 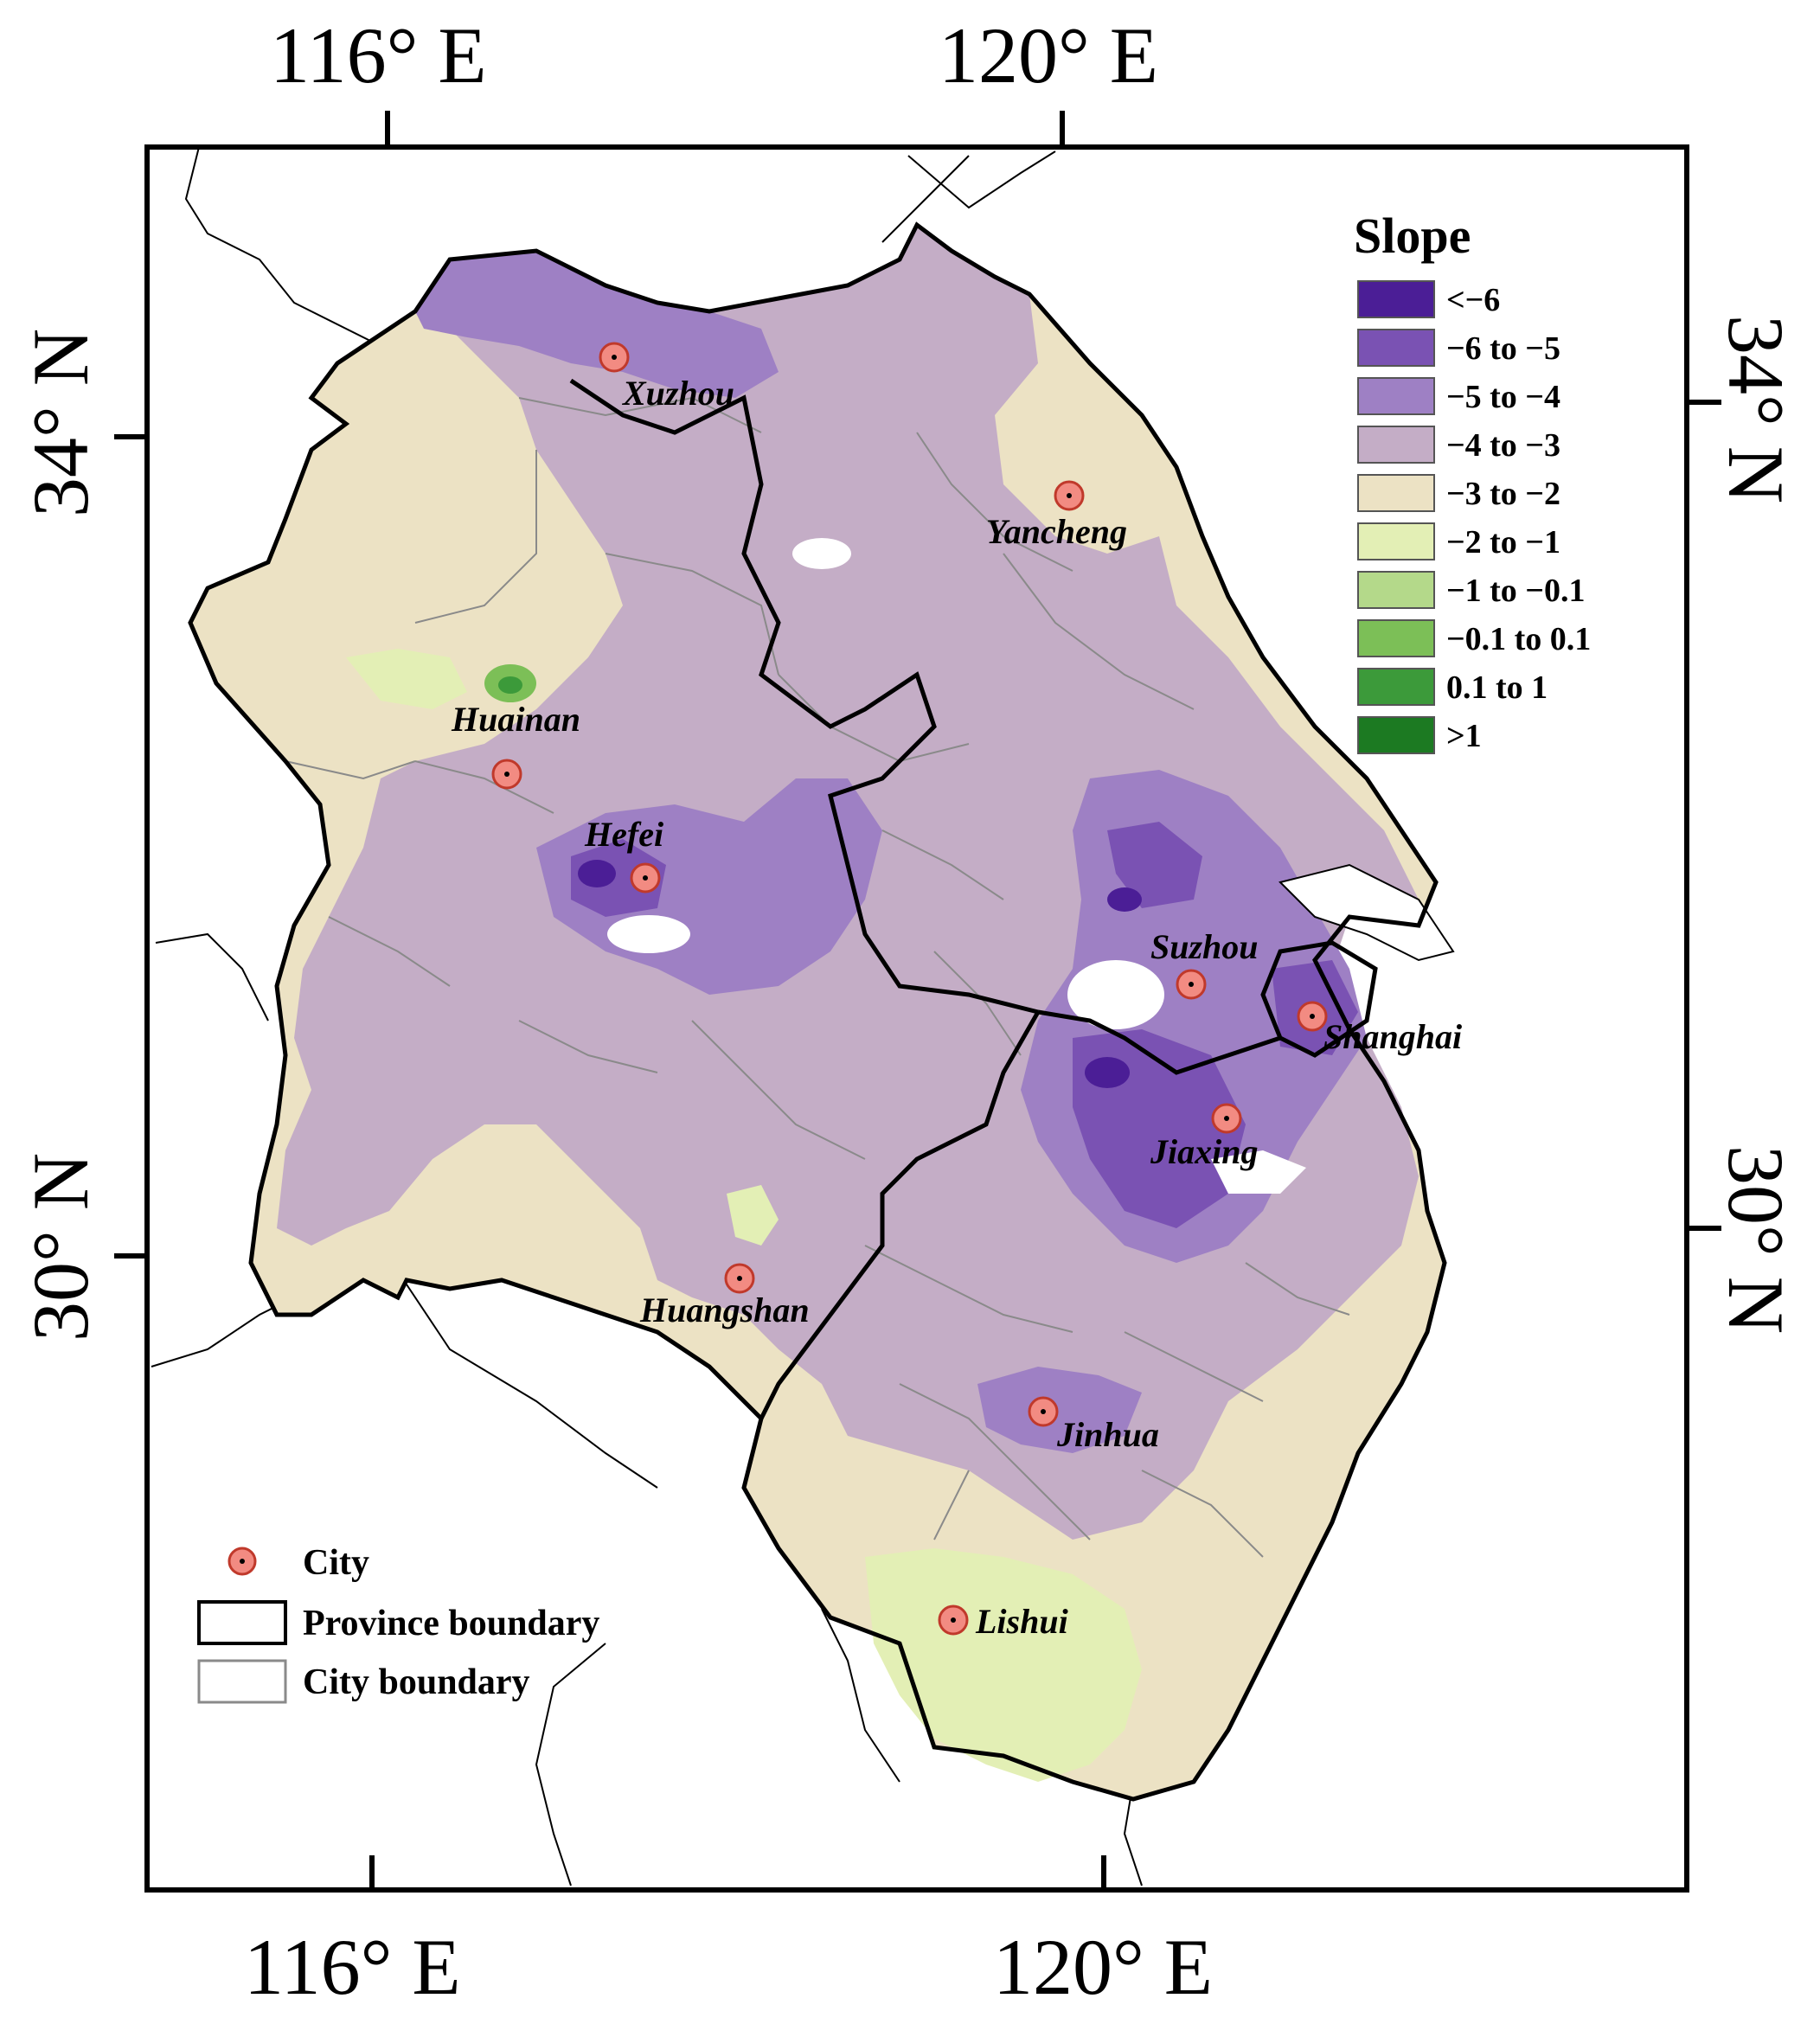 What do you see at coordinates (416, 1682) in the screenshot?
I see `key-city-boundary-label: City boundary` at bounding box center [416, 1682].